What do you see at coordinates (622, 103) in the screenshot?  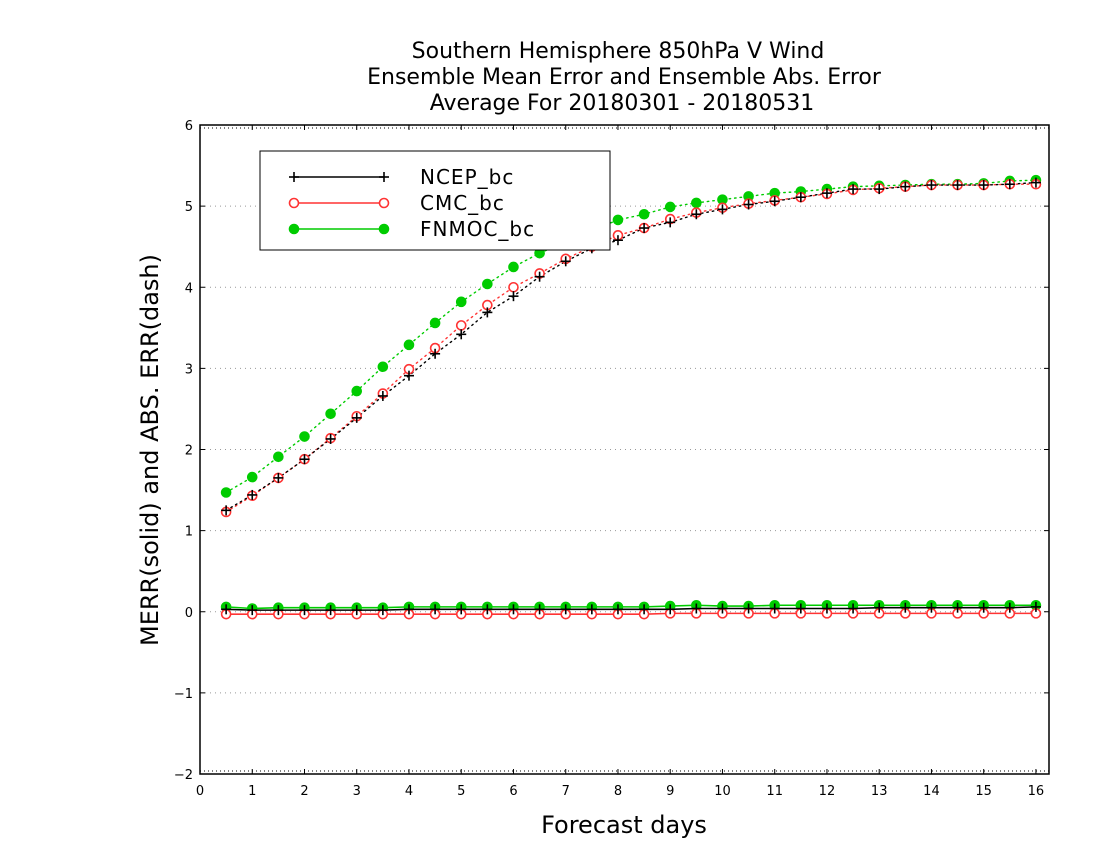 I see `chart-title-line-3: Average For 20180301 - 20180531` at bounding box center [622, 103].